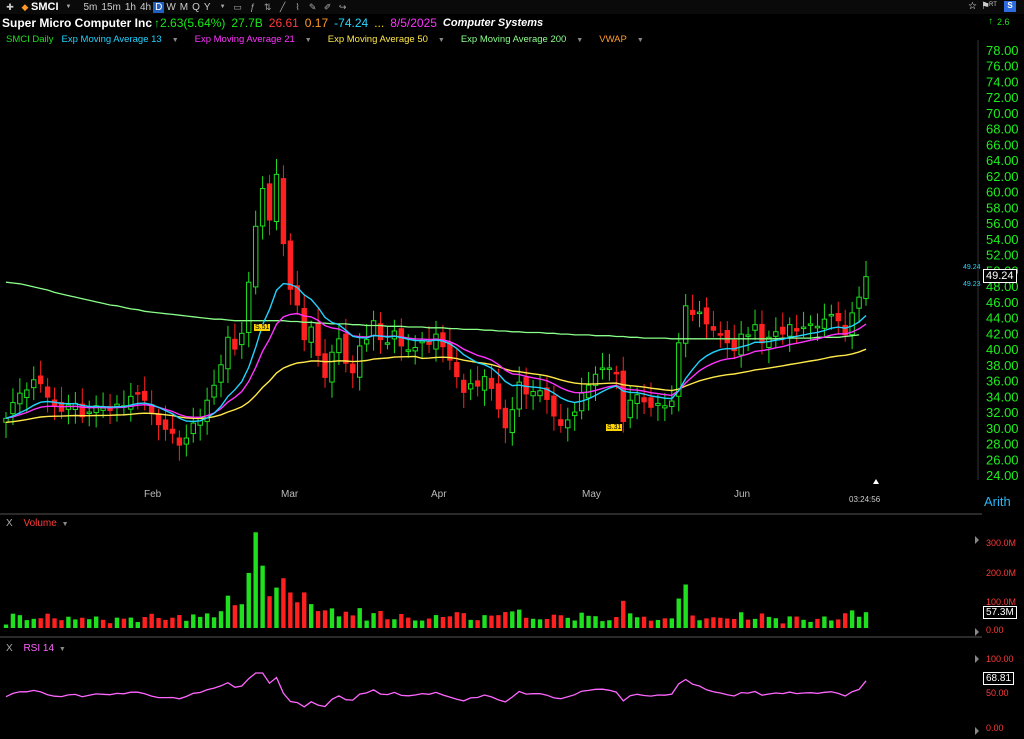 The height and width of the screenshot is (739, 1024). I want to click on price-tick: 30.00, so click(1002, 428).